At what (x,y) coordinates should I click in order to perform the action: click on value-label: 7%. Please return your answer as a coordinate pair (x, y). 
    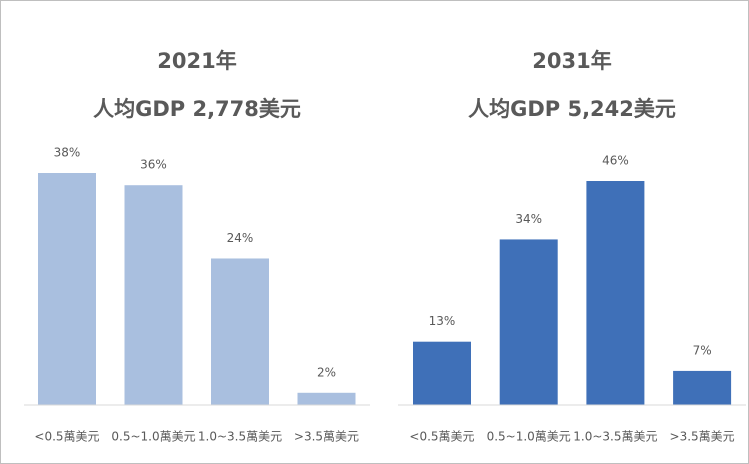
    Looking at the image, I should click on (702, 350).